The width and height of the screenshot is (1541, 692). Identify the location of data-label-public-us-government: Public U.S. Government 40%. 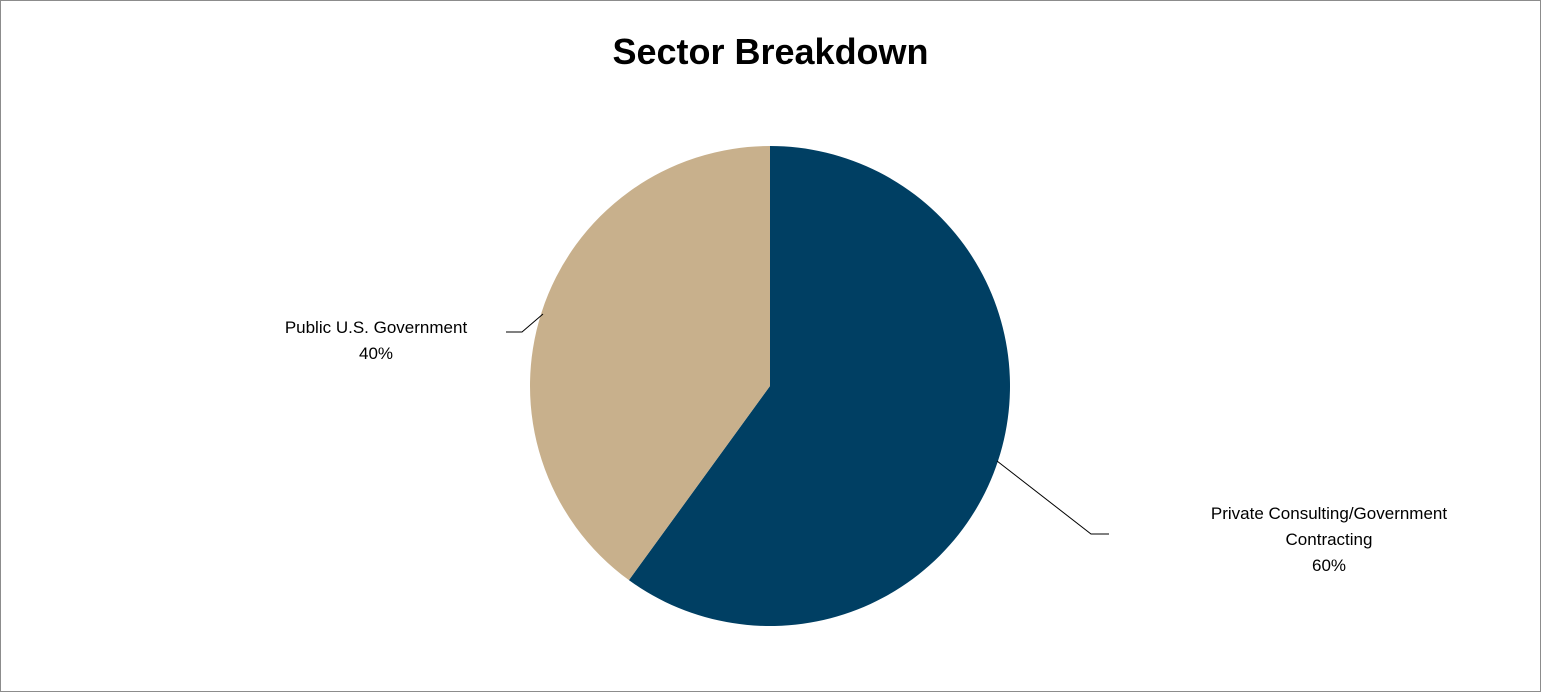
(376, 341).